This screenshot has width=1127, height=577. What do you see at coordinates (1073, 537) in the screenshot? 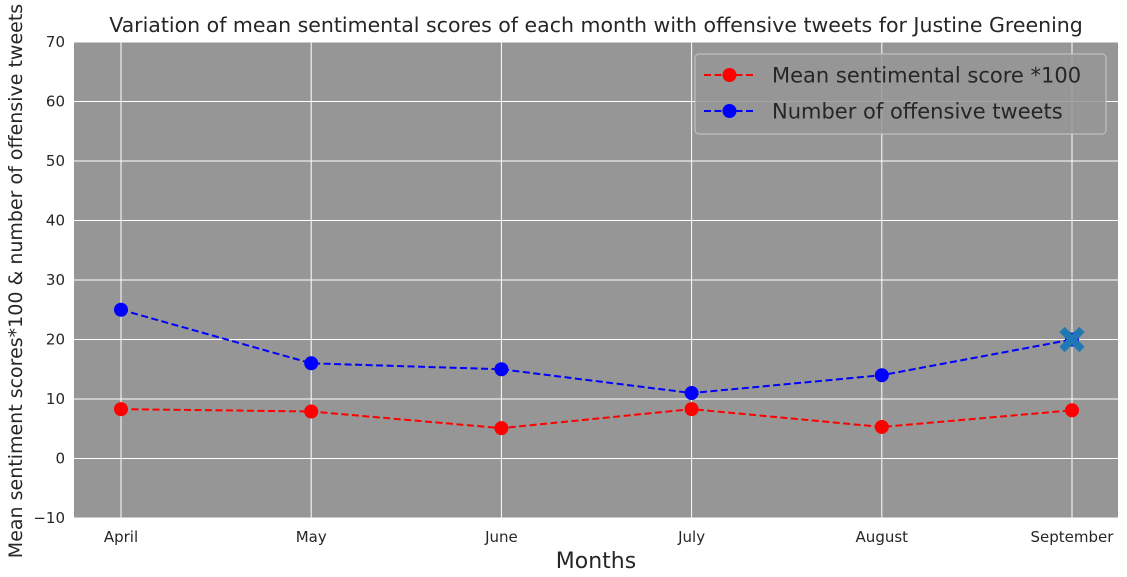
I see `x-tick-label: September` at bounding box center [1073, 537].